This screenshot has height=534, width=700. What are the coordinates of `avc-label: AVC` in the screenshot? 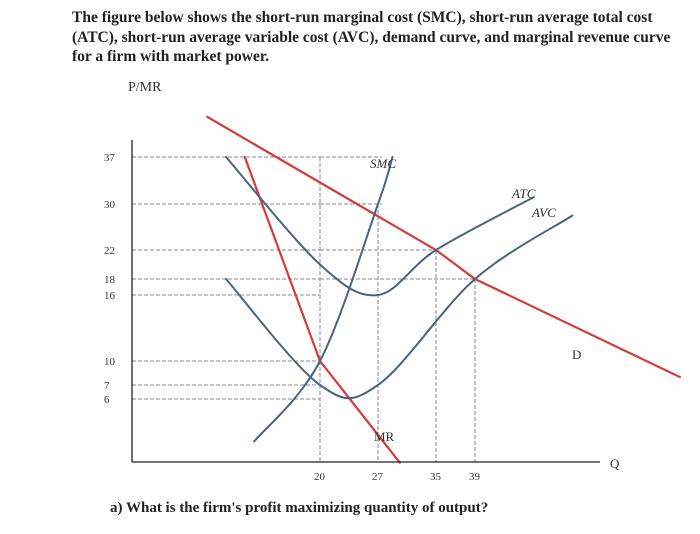 It's located at (543, 212).